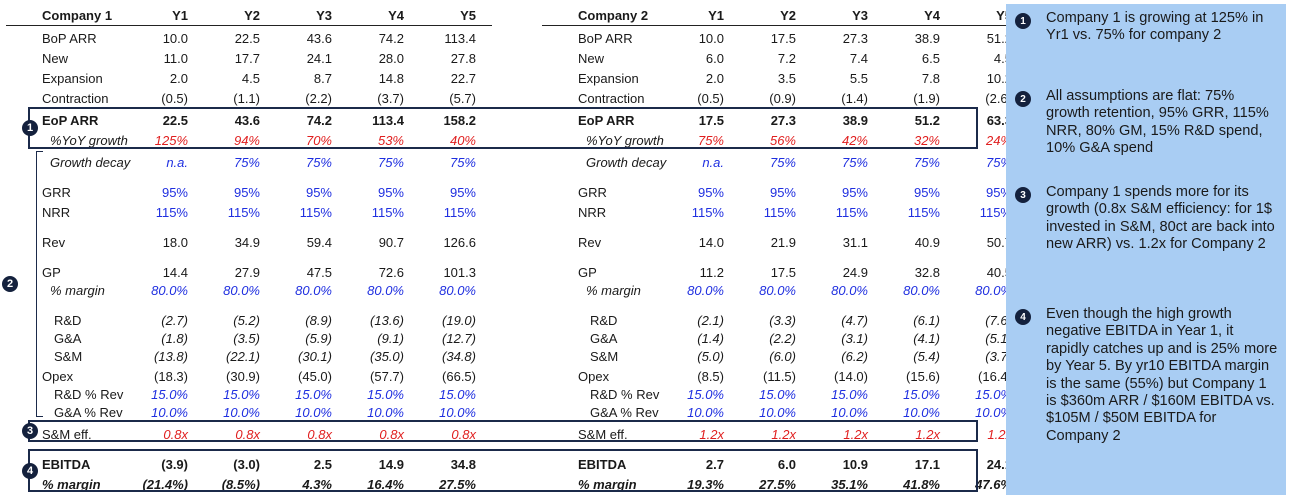  I want to click on cell-value: 27.3, so click(783, 120).